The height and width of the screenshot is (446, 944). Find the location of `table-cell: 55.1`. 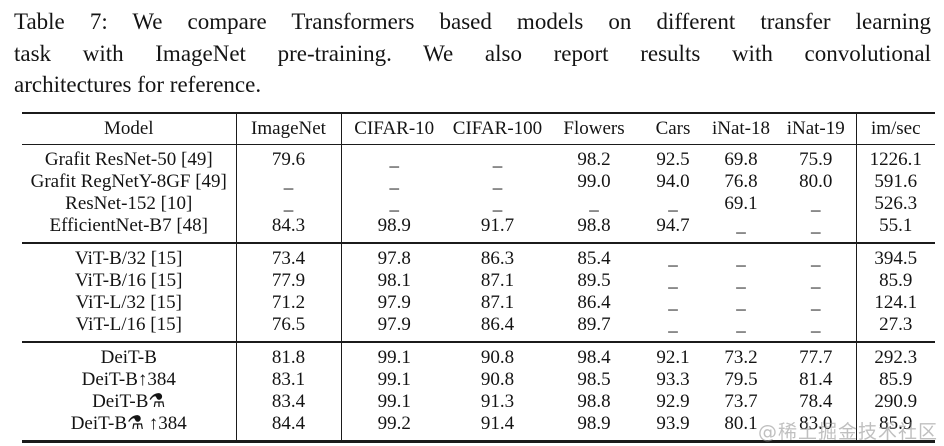

table-cell: 55.1 is located at coordinates (895, 228).